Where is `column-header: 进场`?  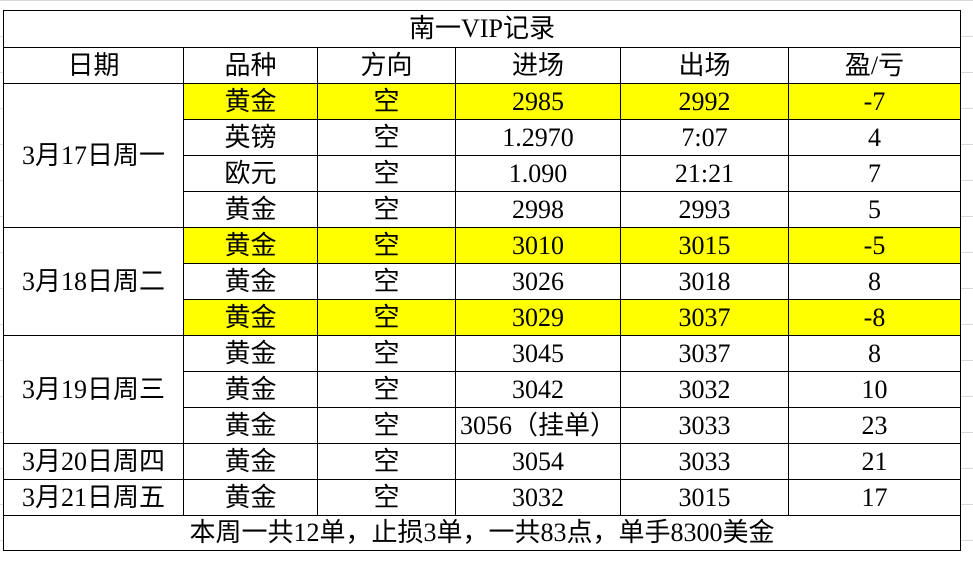
column-header: 进场 is located at coordinates (538, 65).